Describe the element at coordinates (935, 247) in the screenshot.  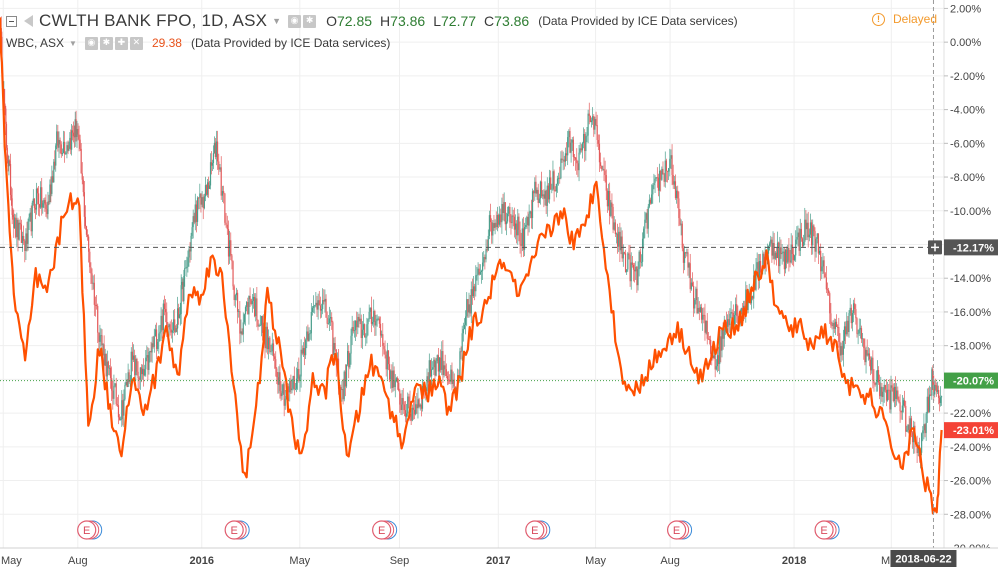
I see `plus-icon` at that location.